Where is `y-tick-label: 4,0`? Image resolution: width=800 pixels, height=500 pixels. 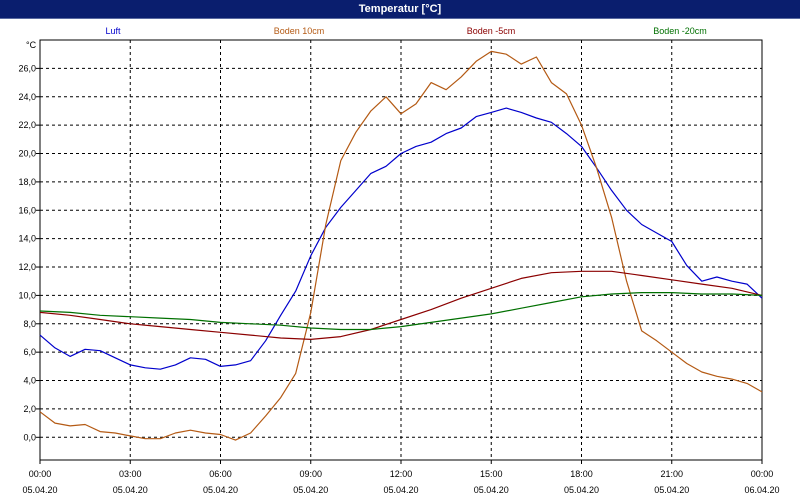 y-tick-label: 4,0 is located at coordinates (29, 381).